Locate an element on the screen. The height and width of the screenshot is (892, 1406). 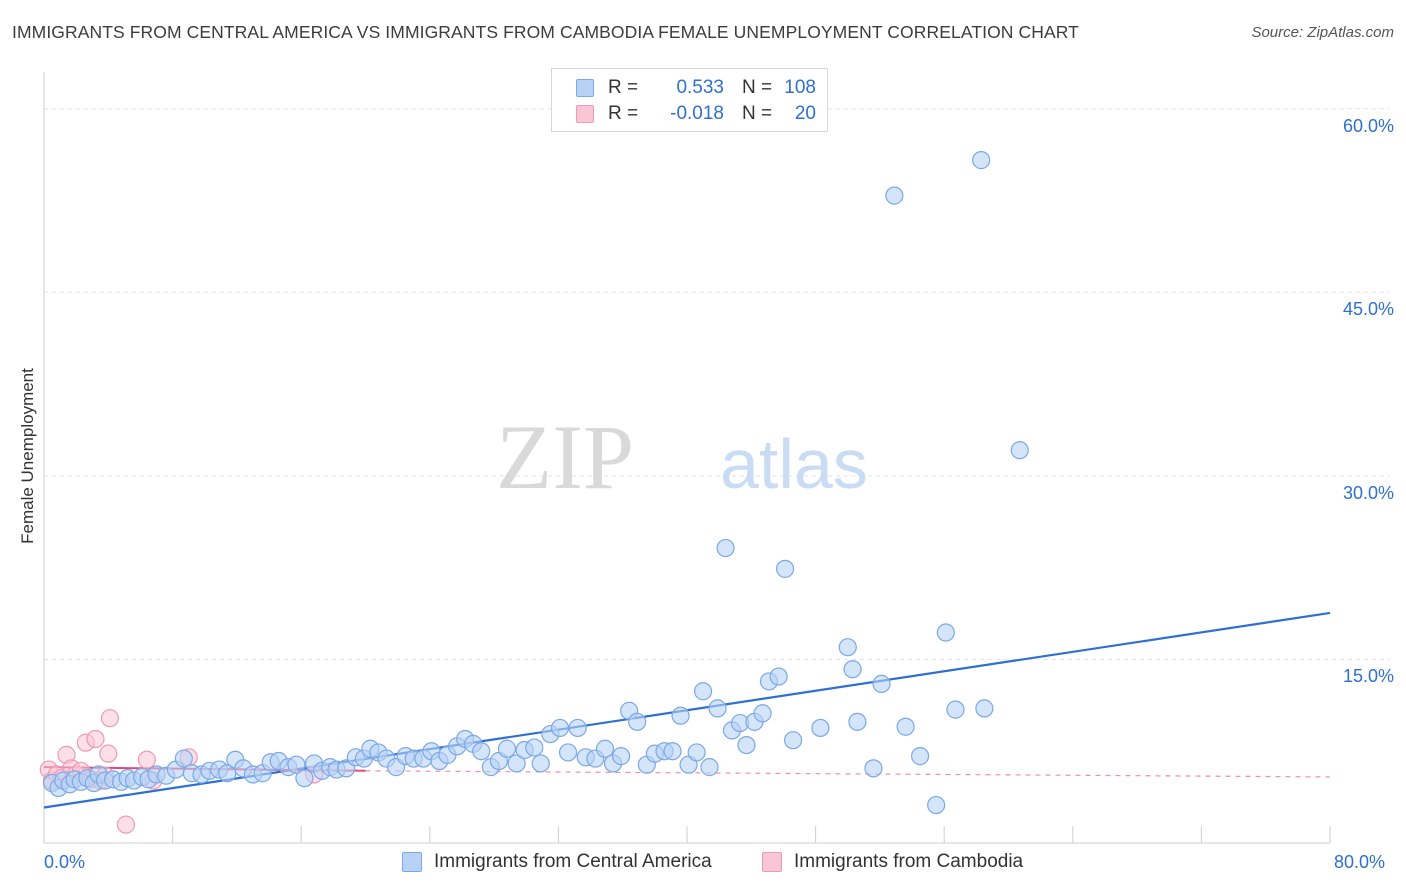
stats-legend: R = 0.533 N = 108 R = -0.018 N = 20 is located at coordinates (689, 100).